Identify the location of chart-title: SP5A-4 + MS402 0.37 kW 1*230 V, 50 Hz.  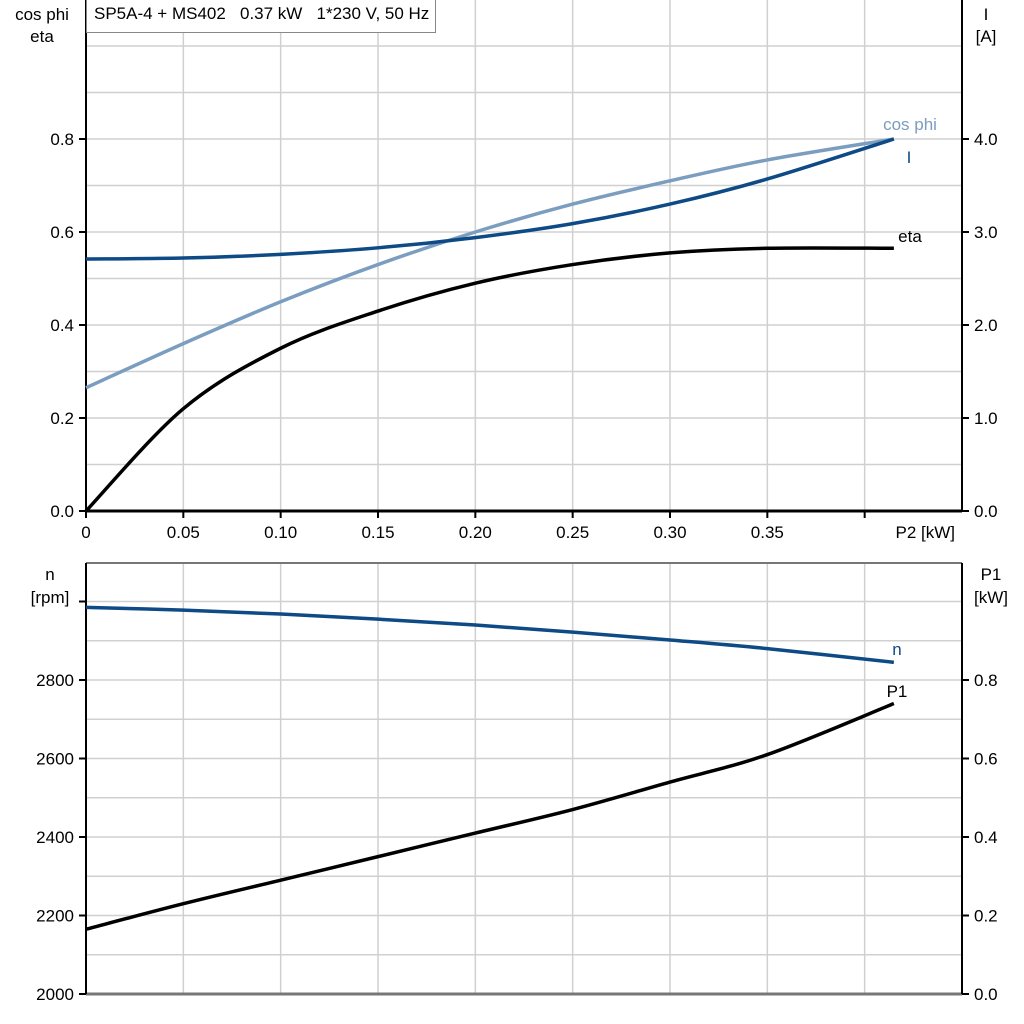
(261, 16).